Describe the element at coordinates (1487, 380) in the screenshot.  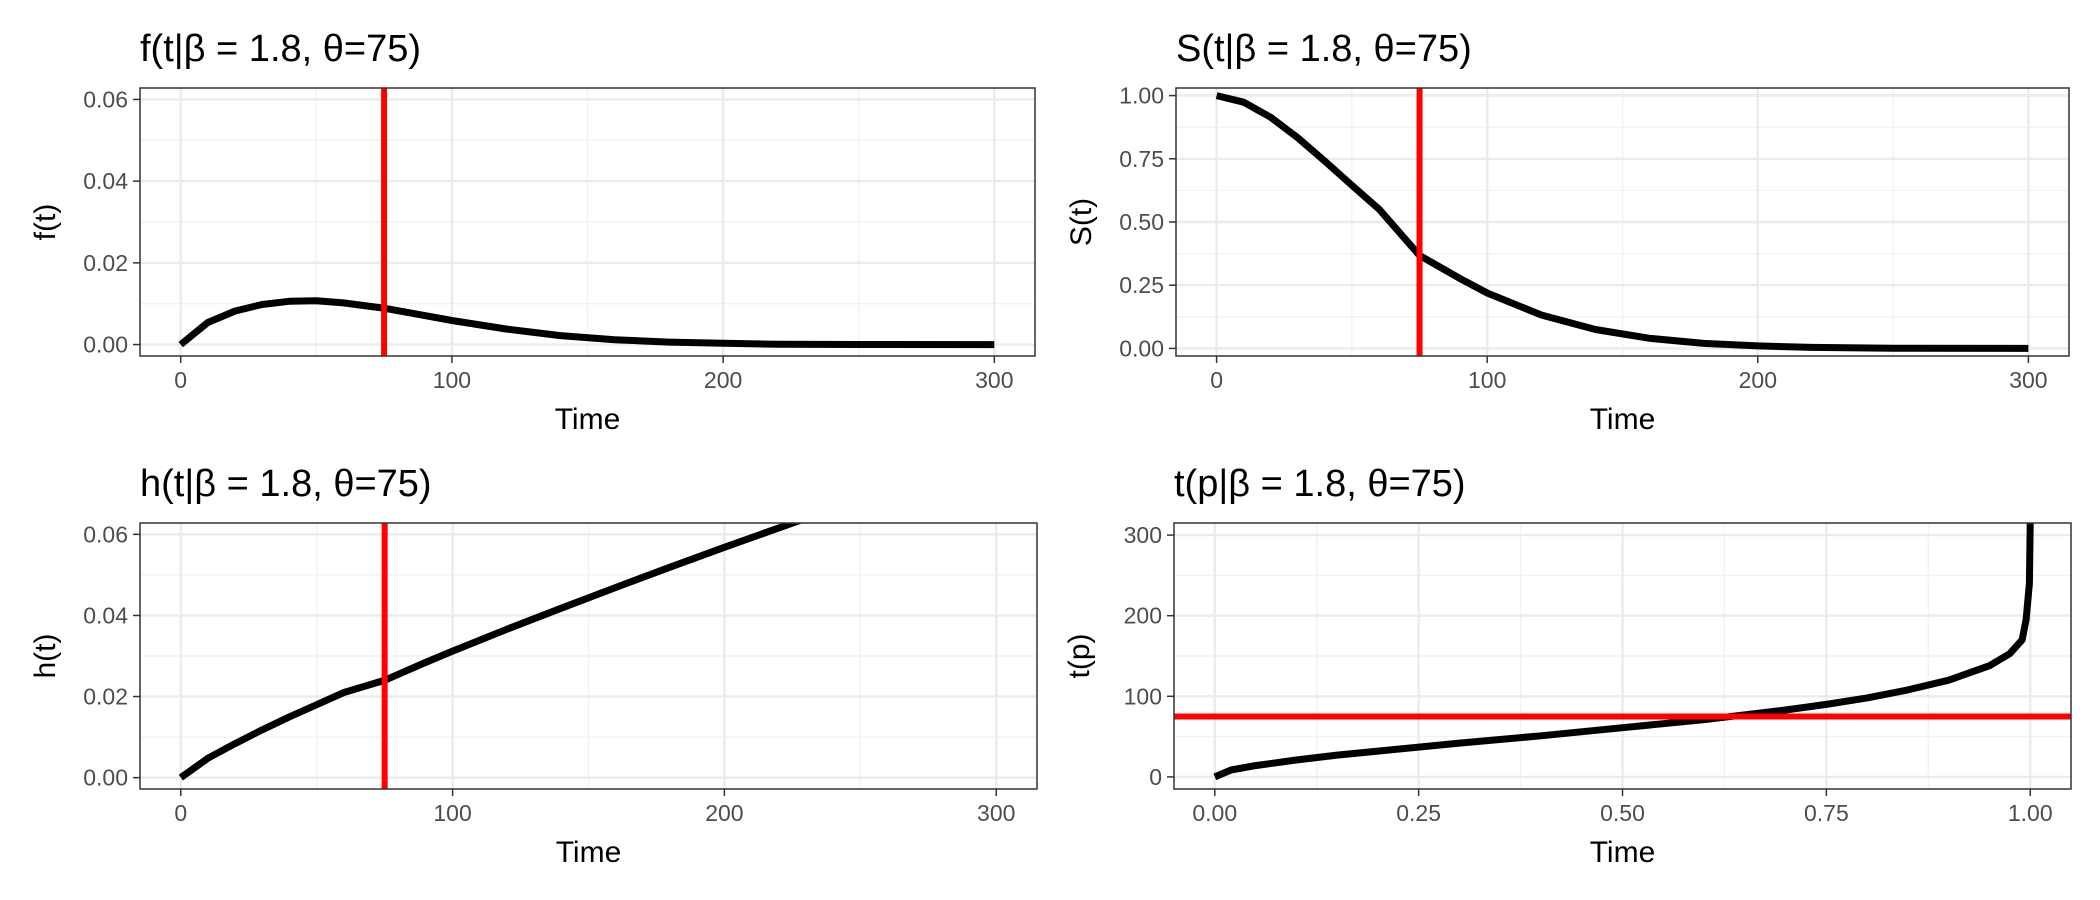
I see `panel-2-x-tick-label-1: 100` at that location.